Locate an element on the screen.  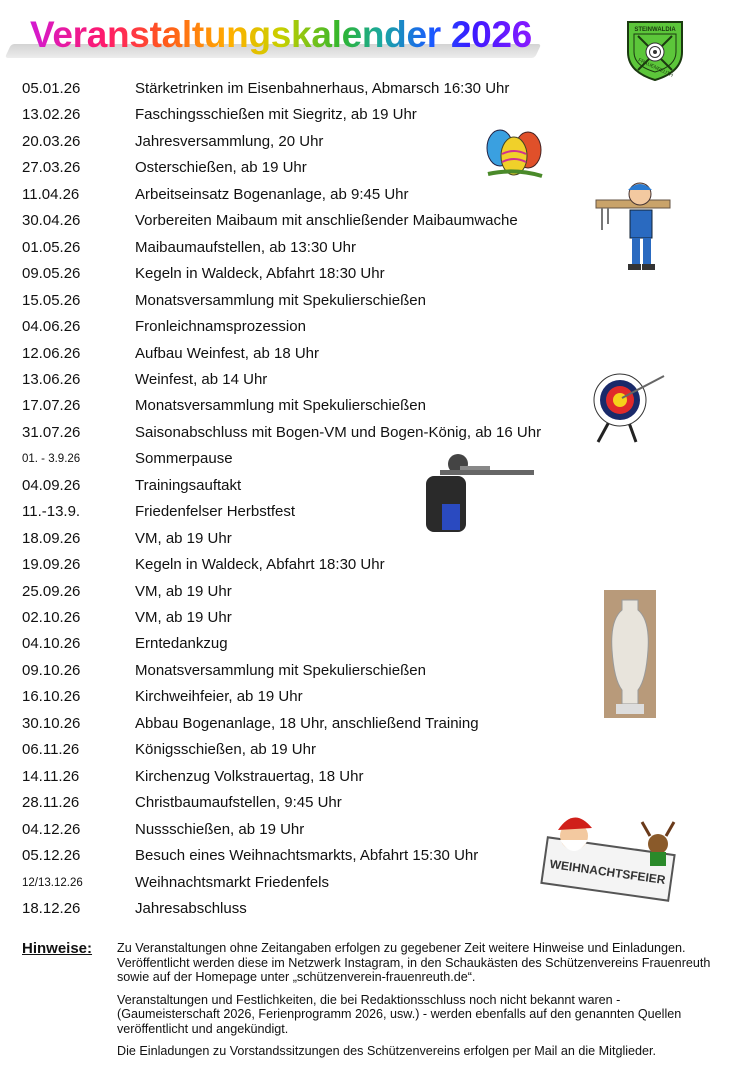
rifle-shooter-image is located at coordinates (480, 493).